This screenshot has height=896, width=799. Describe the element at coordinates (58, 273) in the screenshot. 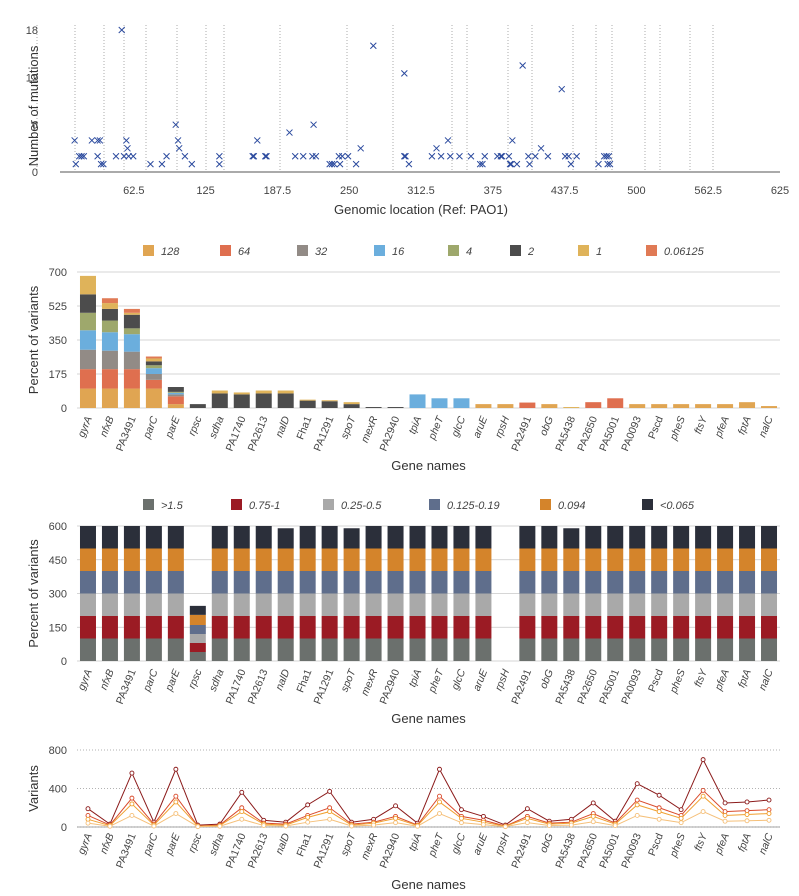

I see `y-tick-label: 700` at that location.